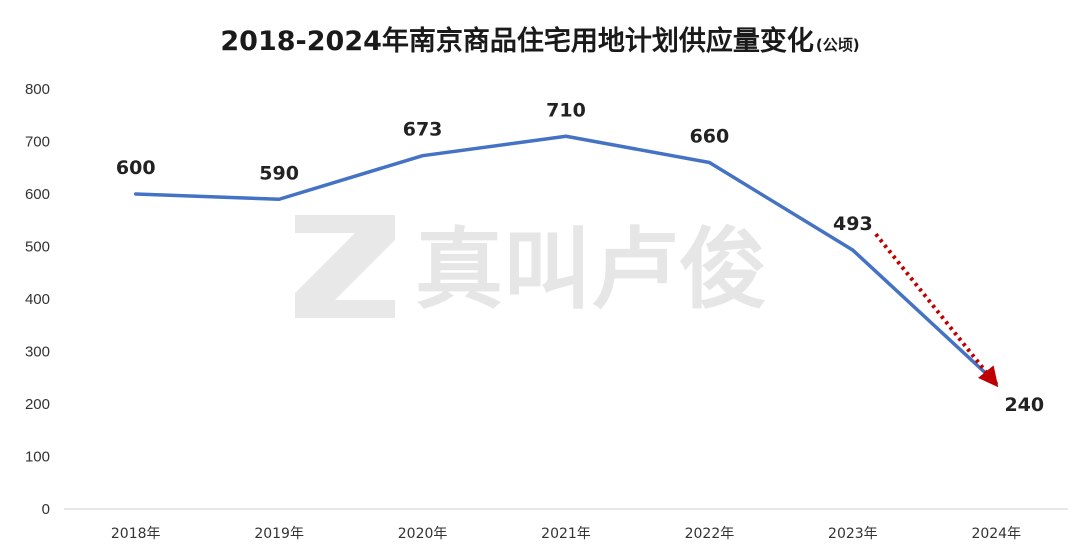  I want to click on x-tick-label: 2023年, so click(853, 534).